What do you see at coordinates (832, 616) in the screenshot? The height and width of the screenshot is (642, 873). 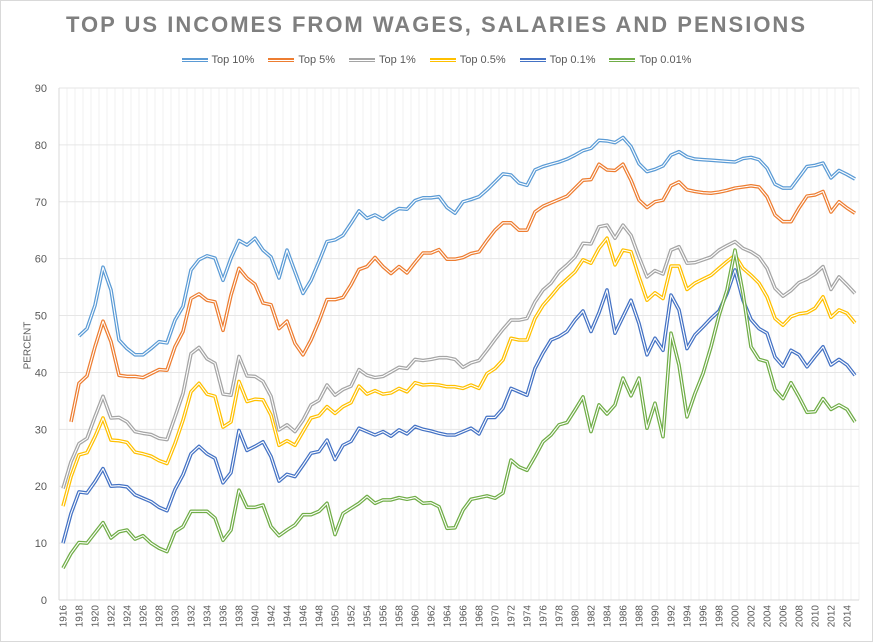 I see `x-tick-label: 2012` at bounding box center [832, 616].